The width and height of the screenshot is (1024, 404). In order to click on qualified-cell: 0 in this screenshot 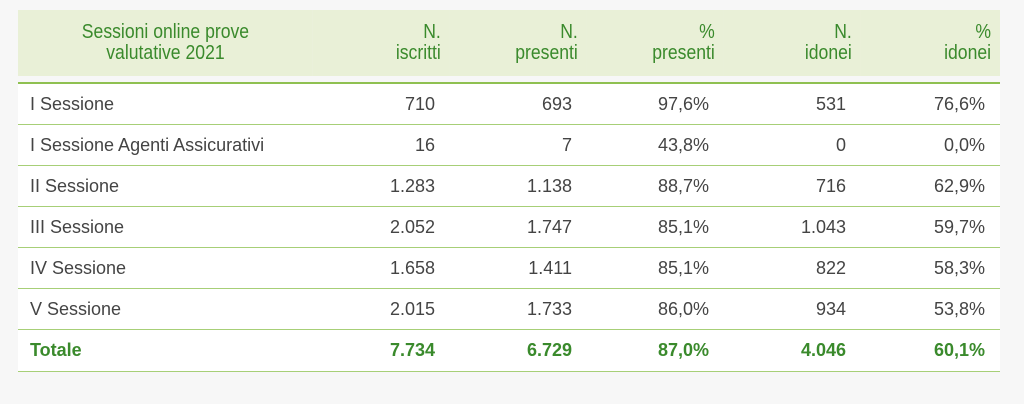, I will do `click(792, 145)`.